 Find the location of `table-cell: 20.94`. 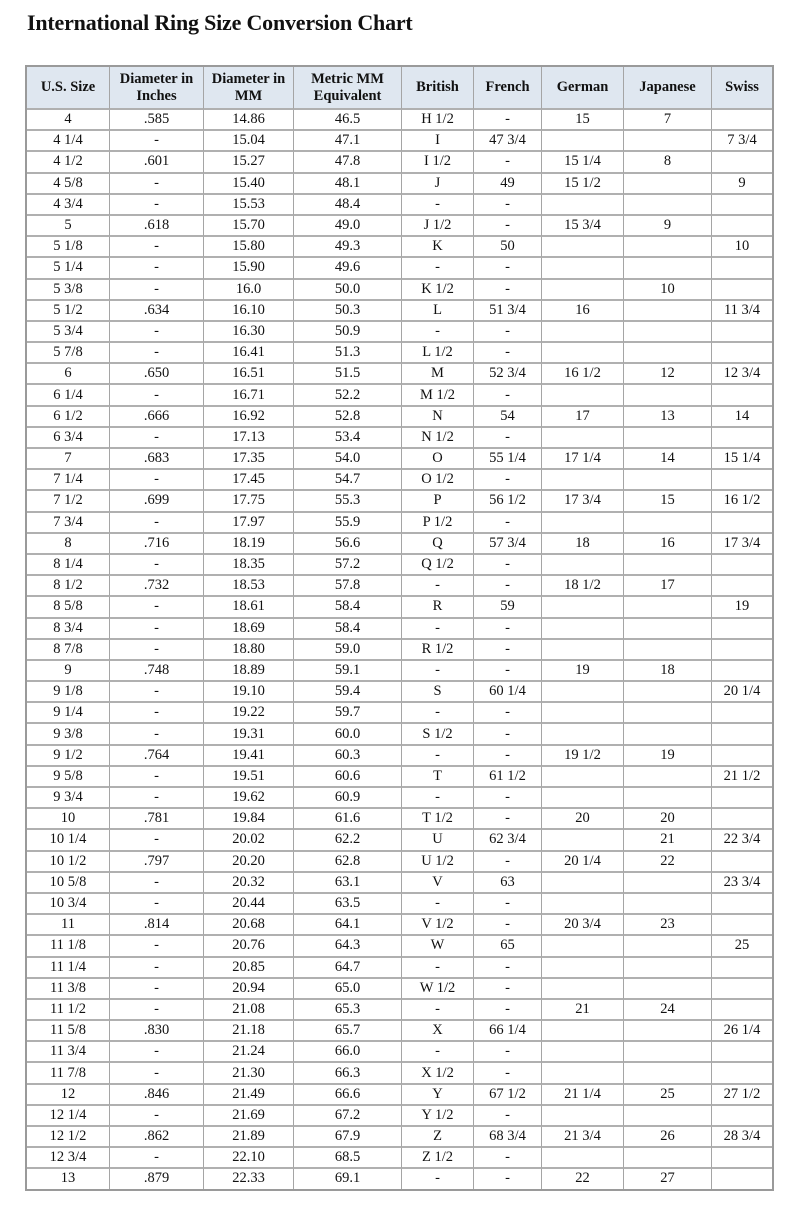

table-cell: 20.94 is located at coordinates (249, 989).